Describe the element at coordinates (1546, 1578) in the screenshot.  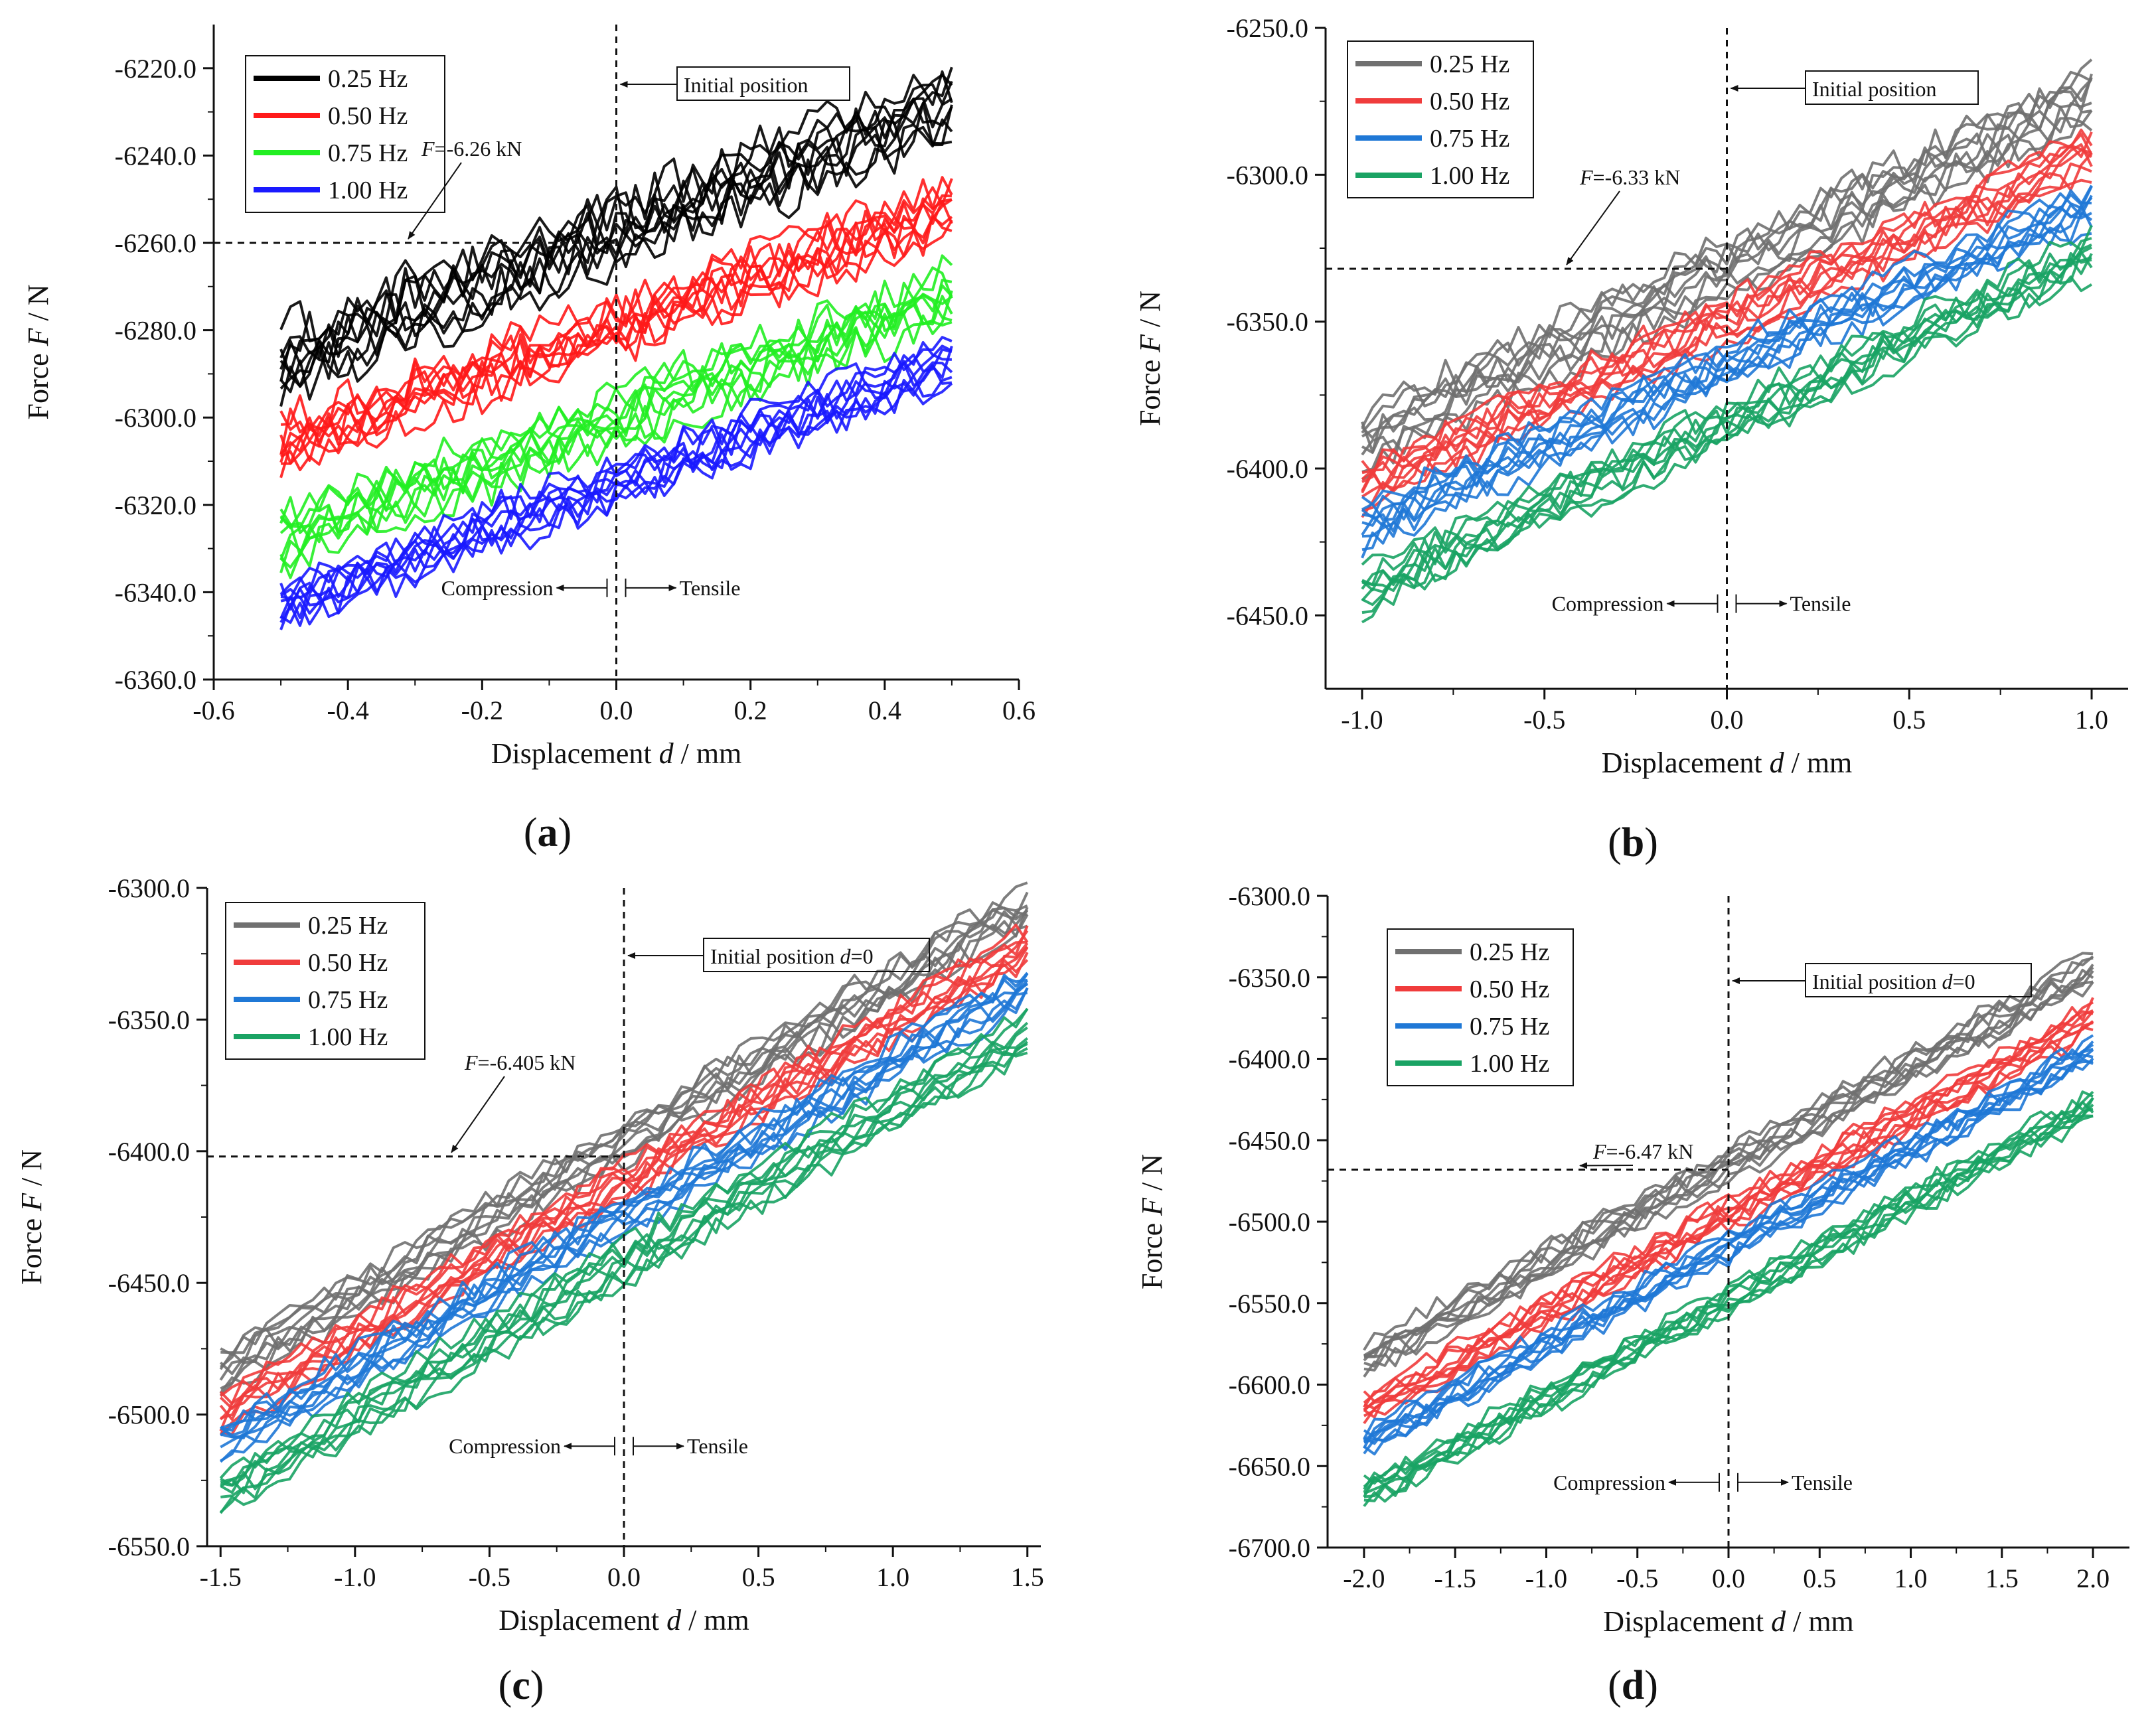
I see `x-tick-label: -1.0` at that location.